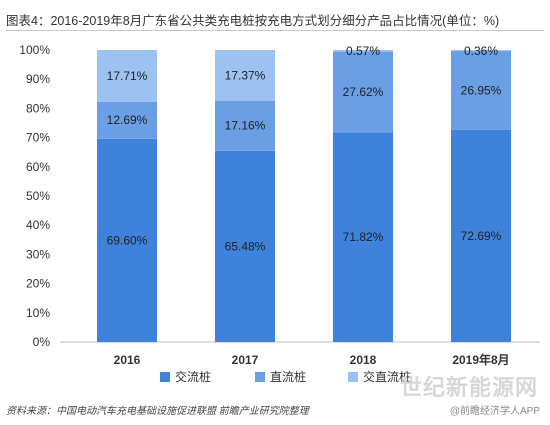  Describe the element at coordinates (494, 411) in the screenshot. I see `credit-note: @前瞻经济学人APP` at that location.